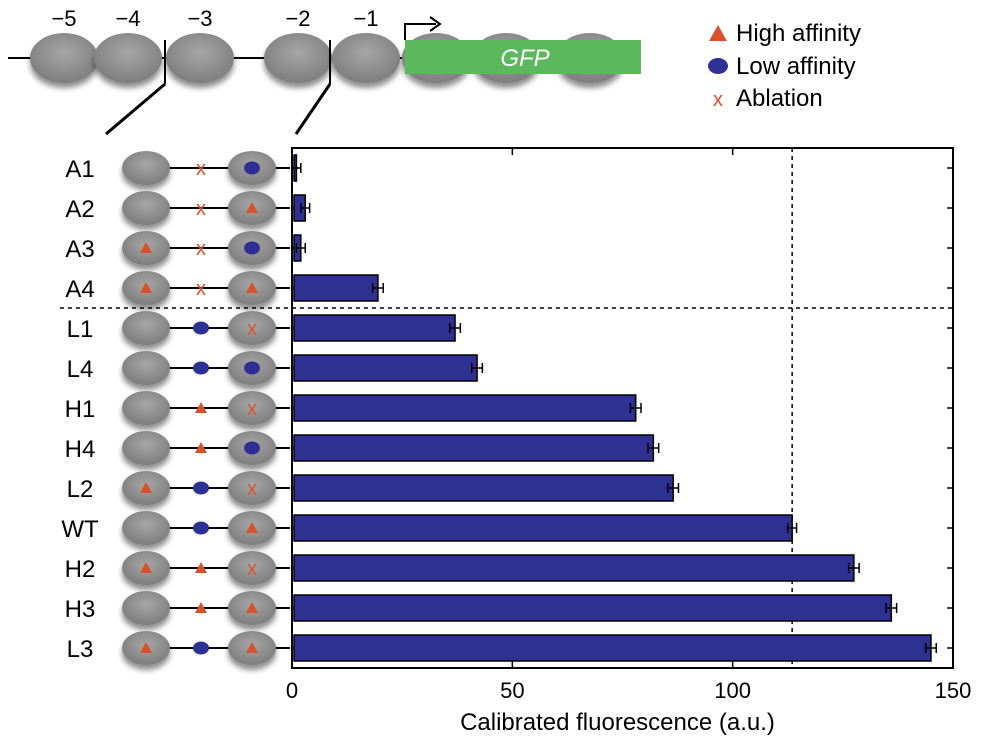  Describe the element at coordinates (80, 569) in the screenshot. I see `category-label: H2` at that location.